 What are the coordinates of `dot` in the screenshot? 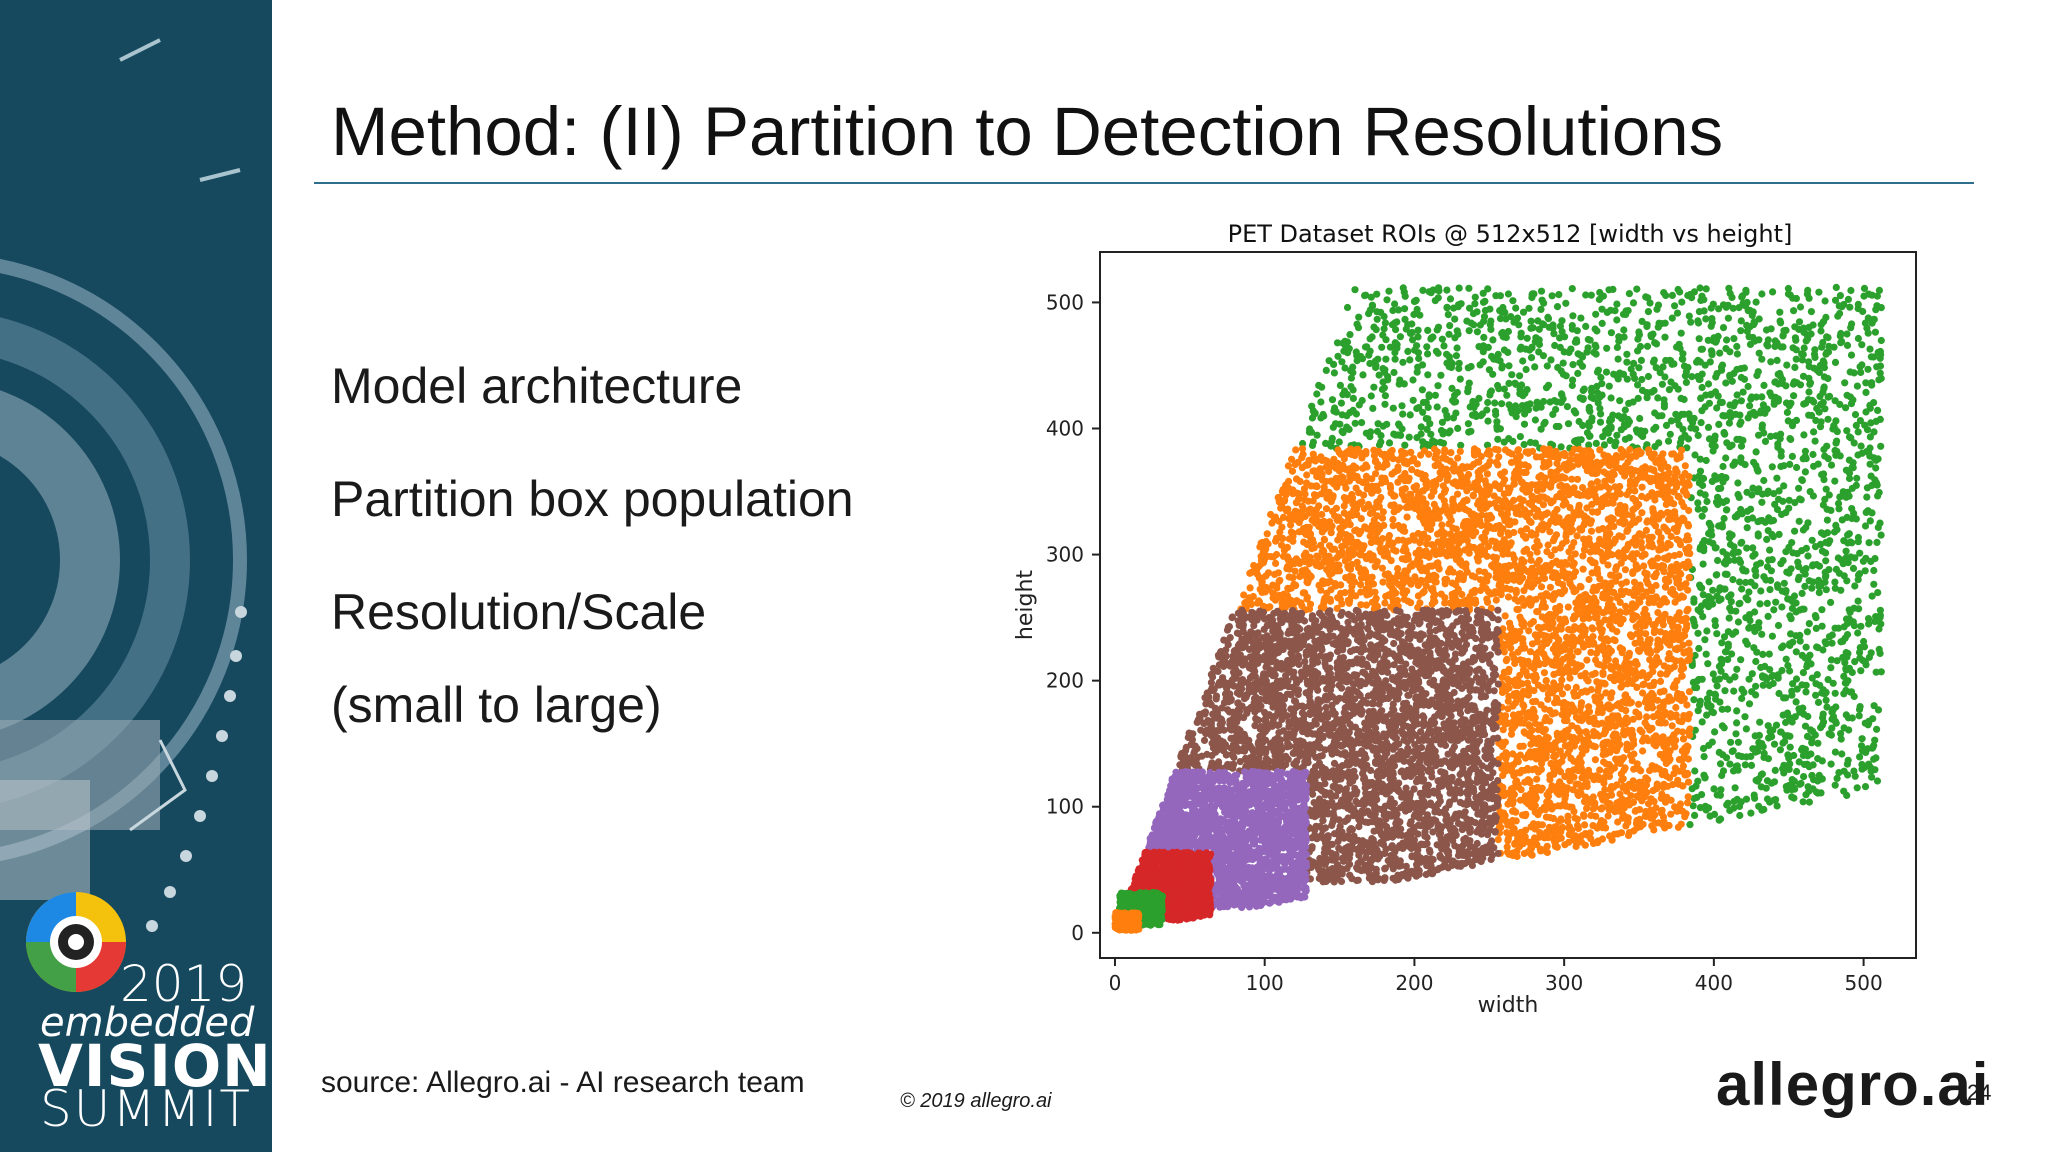 It's located at (241, 612).